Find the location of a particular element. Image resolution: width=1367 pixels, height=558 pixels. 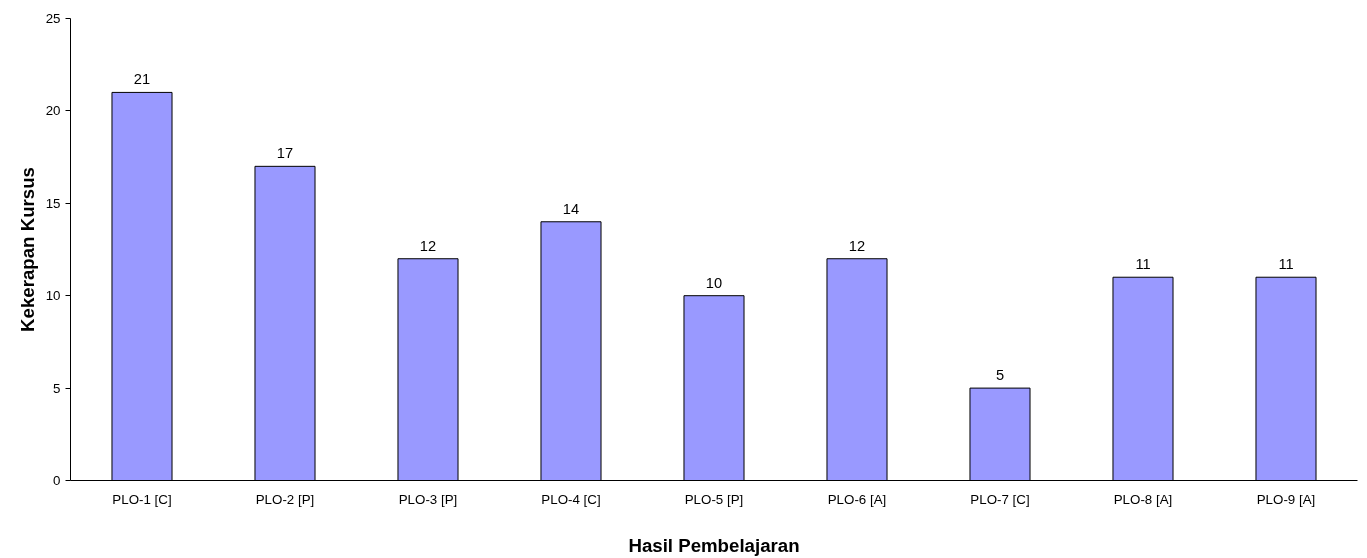

data-label: 17 is located at coordinates (285, 153).